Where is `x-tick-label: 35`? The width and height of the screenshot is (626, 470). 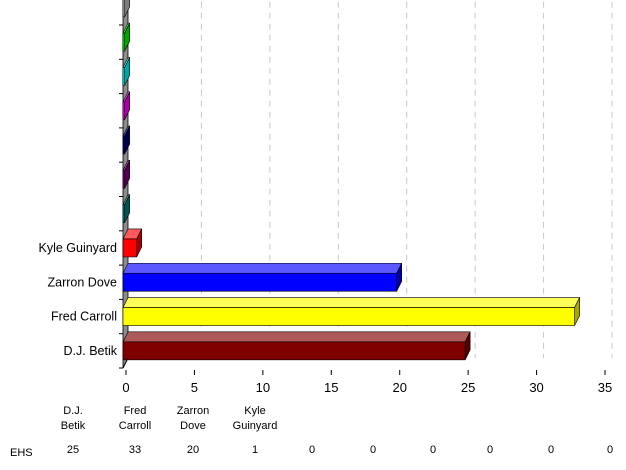 x-tick-label: 35 is located at coordinates (605, 387).